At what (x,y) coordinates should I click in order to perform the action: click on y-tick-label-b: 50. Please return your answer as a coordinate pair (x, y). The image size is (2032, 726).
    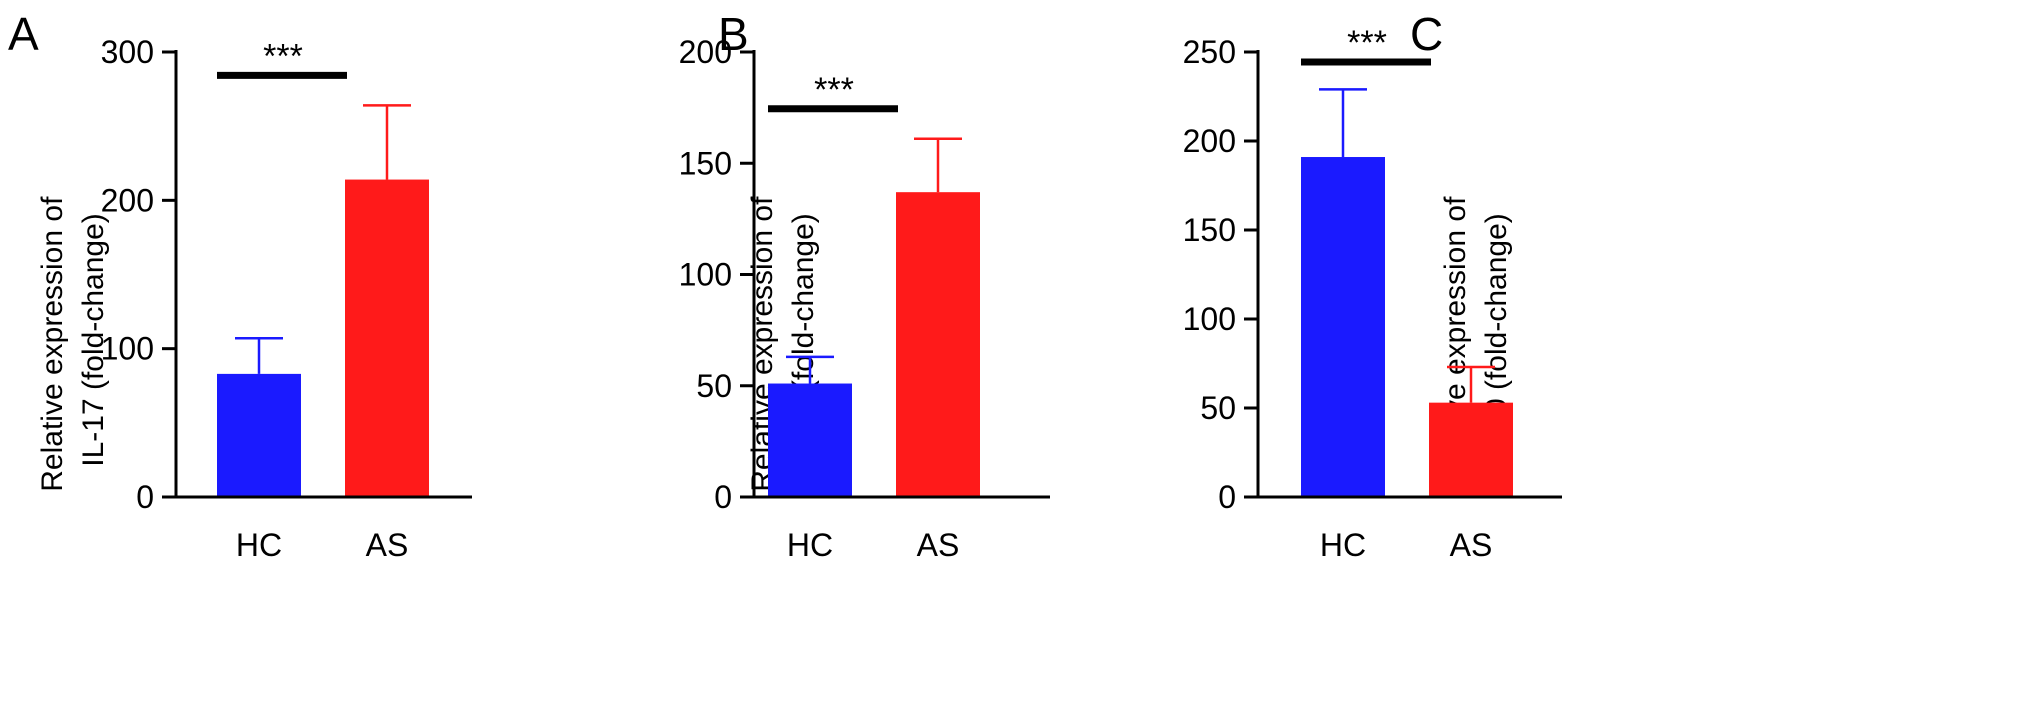
    Looking at the image, I should click on (714, 386).